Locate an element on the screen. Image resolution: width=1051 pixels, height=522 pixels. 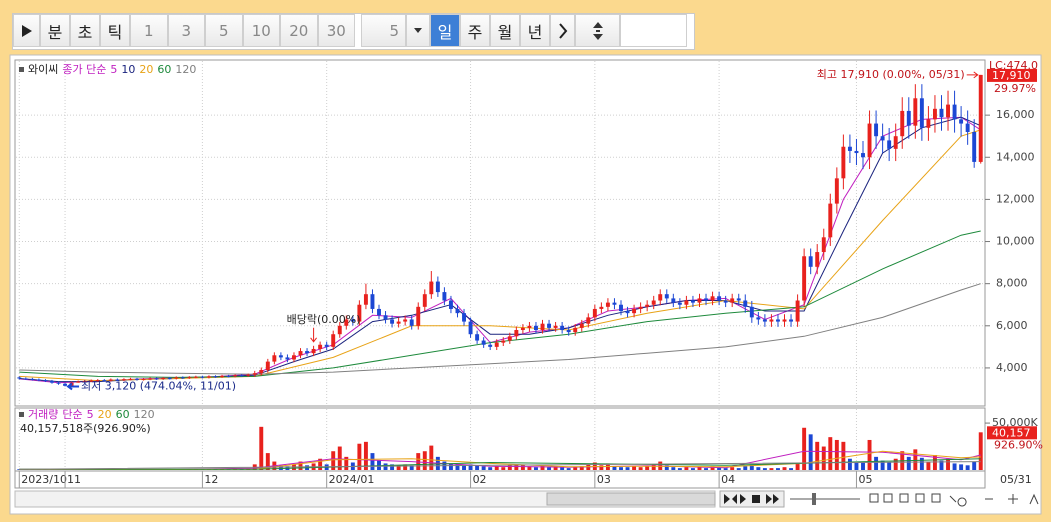
nav-icons is located at coordinates (751, 499).